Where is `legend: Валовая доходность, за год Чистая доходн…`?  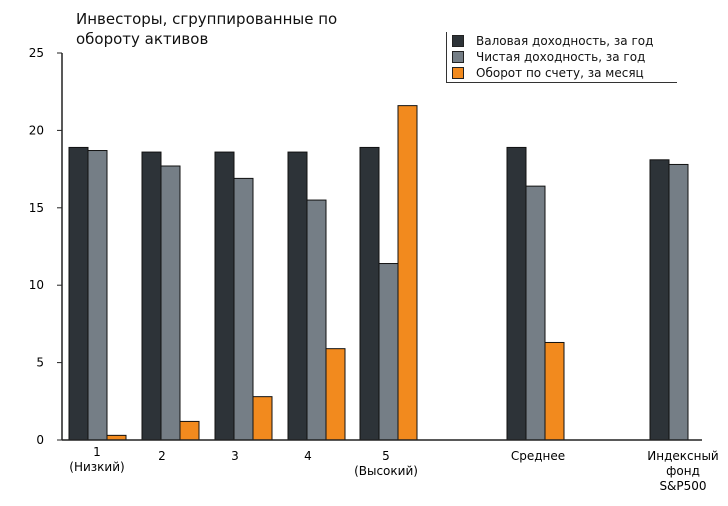 legend: Валовая доходность, за год Чистая доходн… is located at coordinates (561, 57).